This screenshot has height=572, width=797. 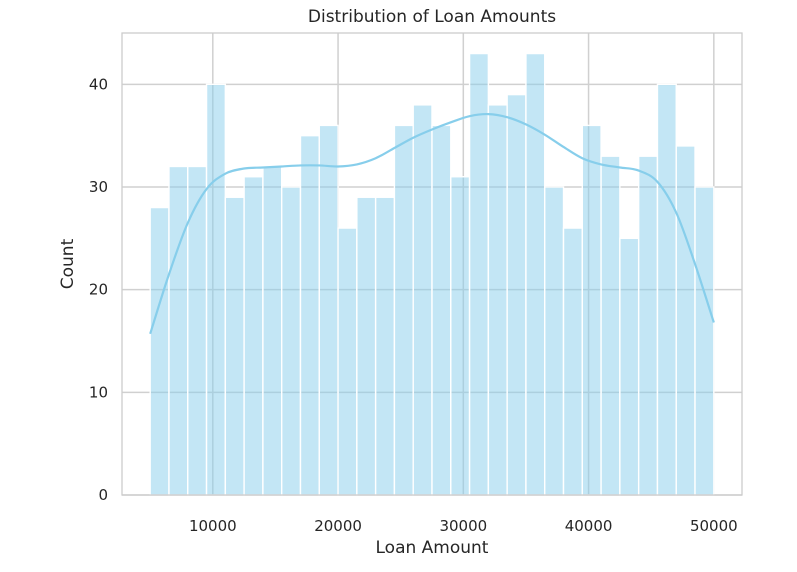 What do you see at coordinates (103, 495) in the screenshot?
I see `y-tick-label: 0` at bounding box center [103, 495].